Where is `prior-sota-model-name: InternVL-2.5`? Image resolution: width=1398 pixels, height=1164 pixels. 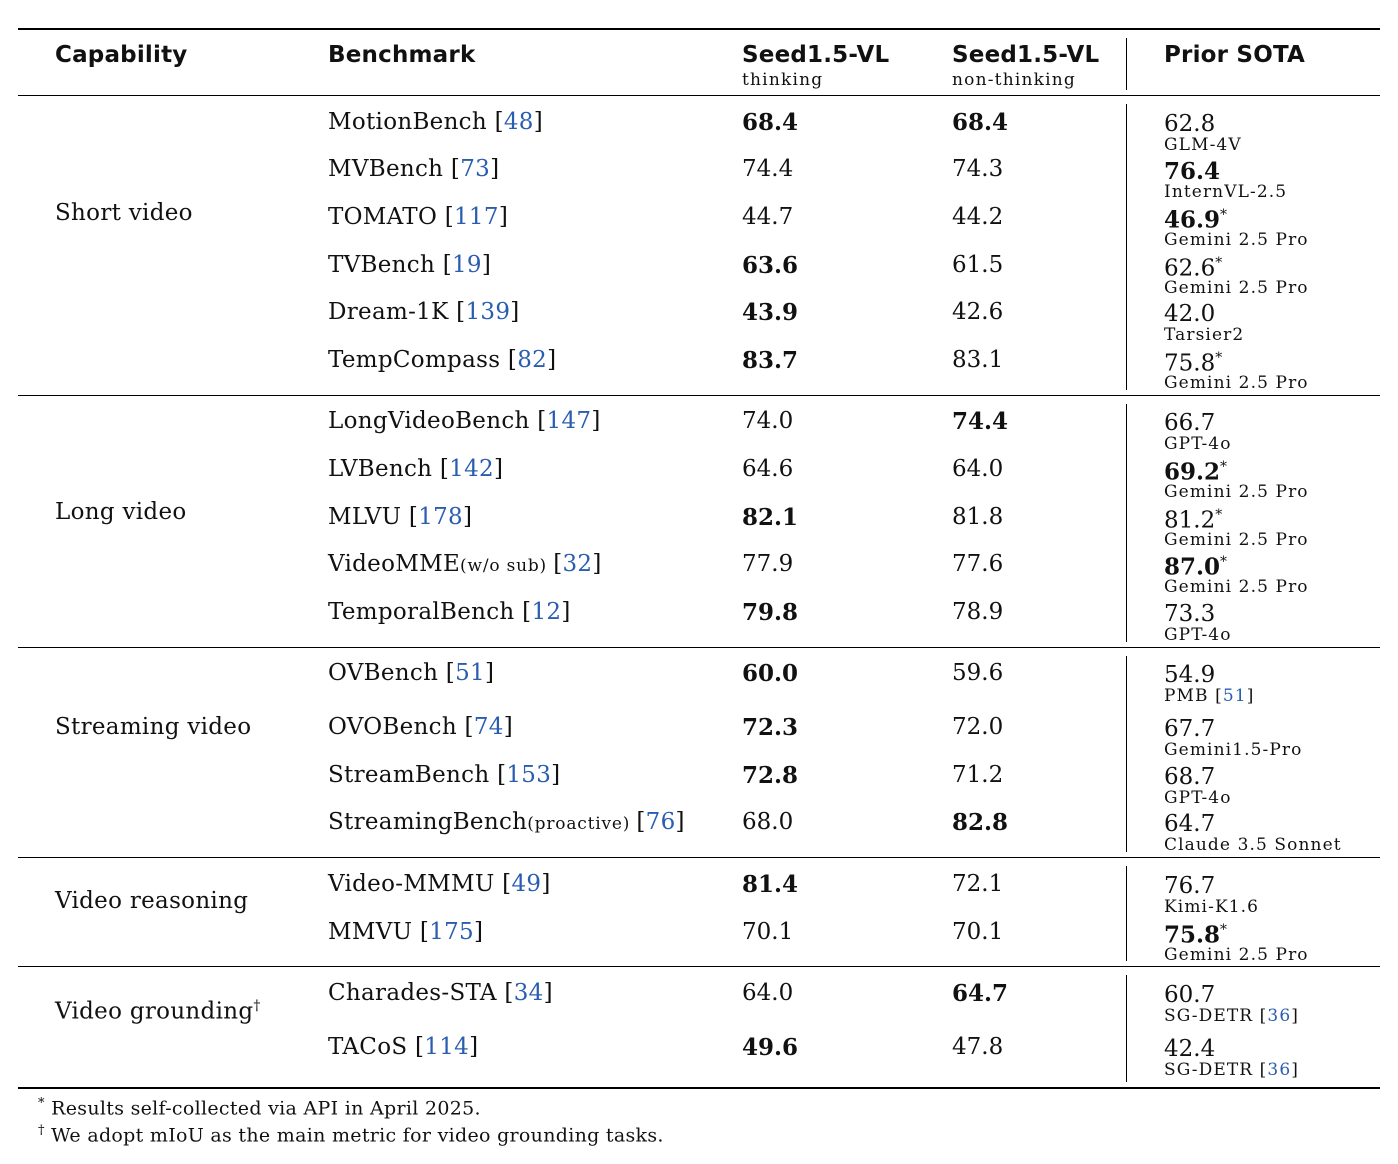 prior-sota-model-name: InternVL-2.5 is located at coordinates (1226, 192).